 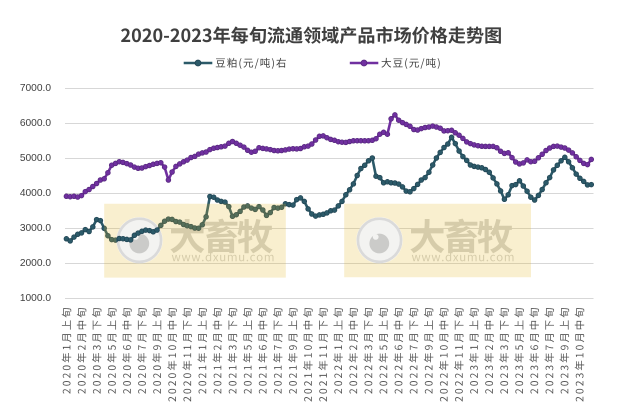 I want to click on svg-text: 4000.0, so click(x=35, y=193).